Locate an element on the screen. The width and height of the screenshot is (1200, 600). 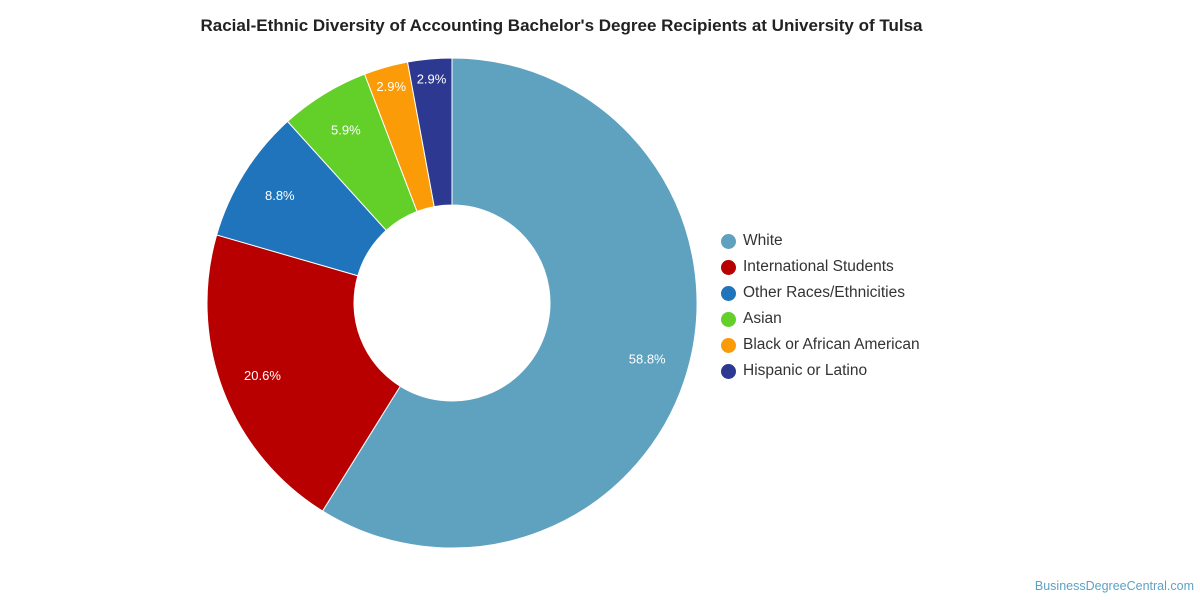
legend-item-hispanic-or-latino: Hispanic or Latino is located at coordinates (820, 371).